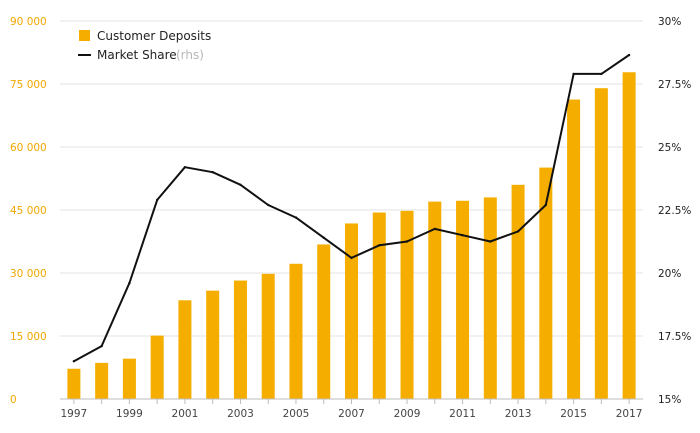  Describe the element at coordinates (190, 55) in the screenshot. I see `legend-label-rhs: (rhs)` at that location.